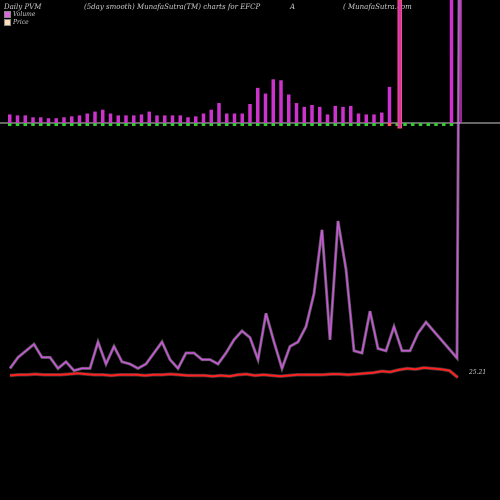 The image size is (500, 500). What do you see at coordinates (16, 22) in the screenshot?
I see `legend-item-price: Price` at bounding box center [16, 22].